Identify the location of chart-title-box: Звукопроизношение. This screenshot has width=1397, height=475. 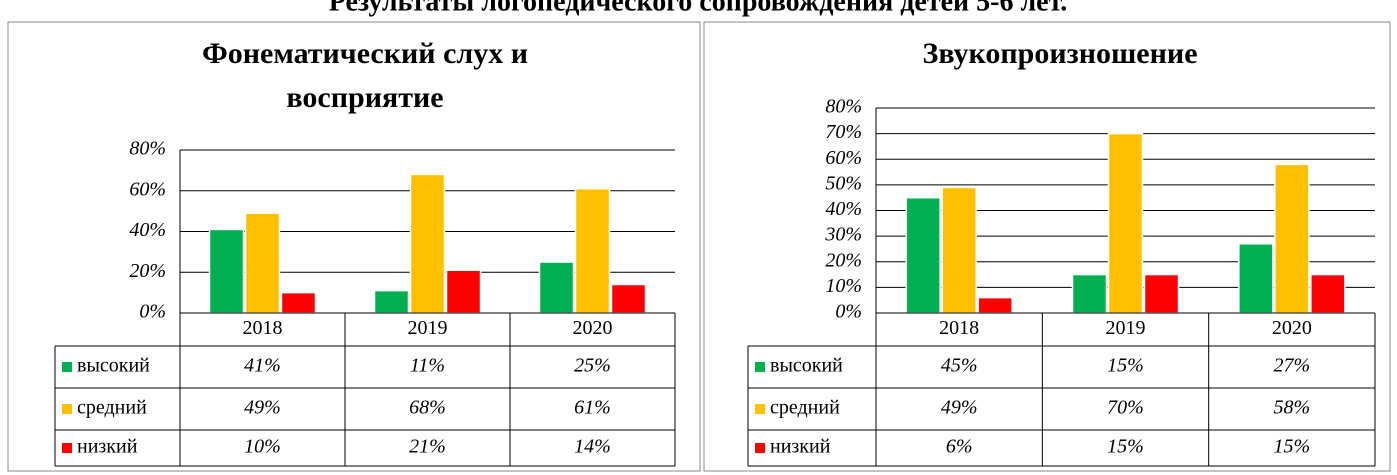
(1060, 53).